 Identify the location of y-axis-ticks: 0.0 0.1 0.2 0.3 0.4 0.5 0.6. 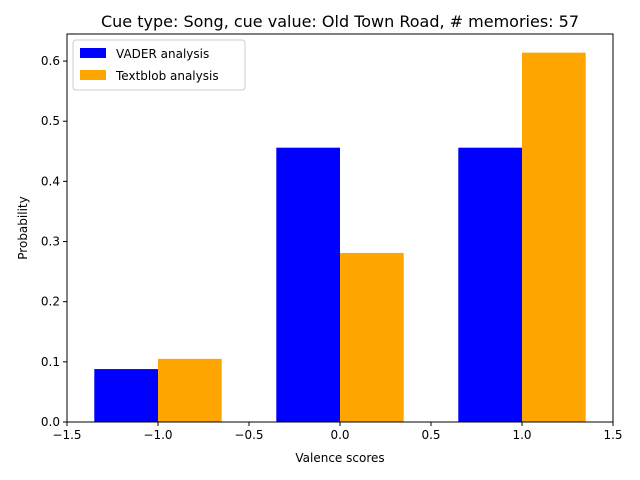
(54, 241).